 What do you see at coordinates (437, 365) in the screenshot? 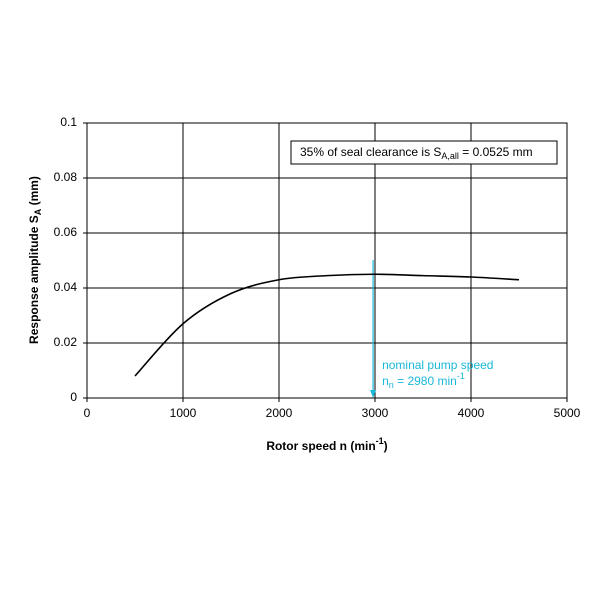
I see `marker-label: nominal pump speed` at bounding box center [437, 365].